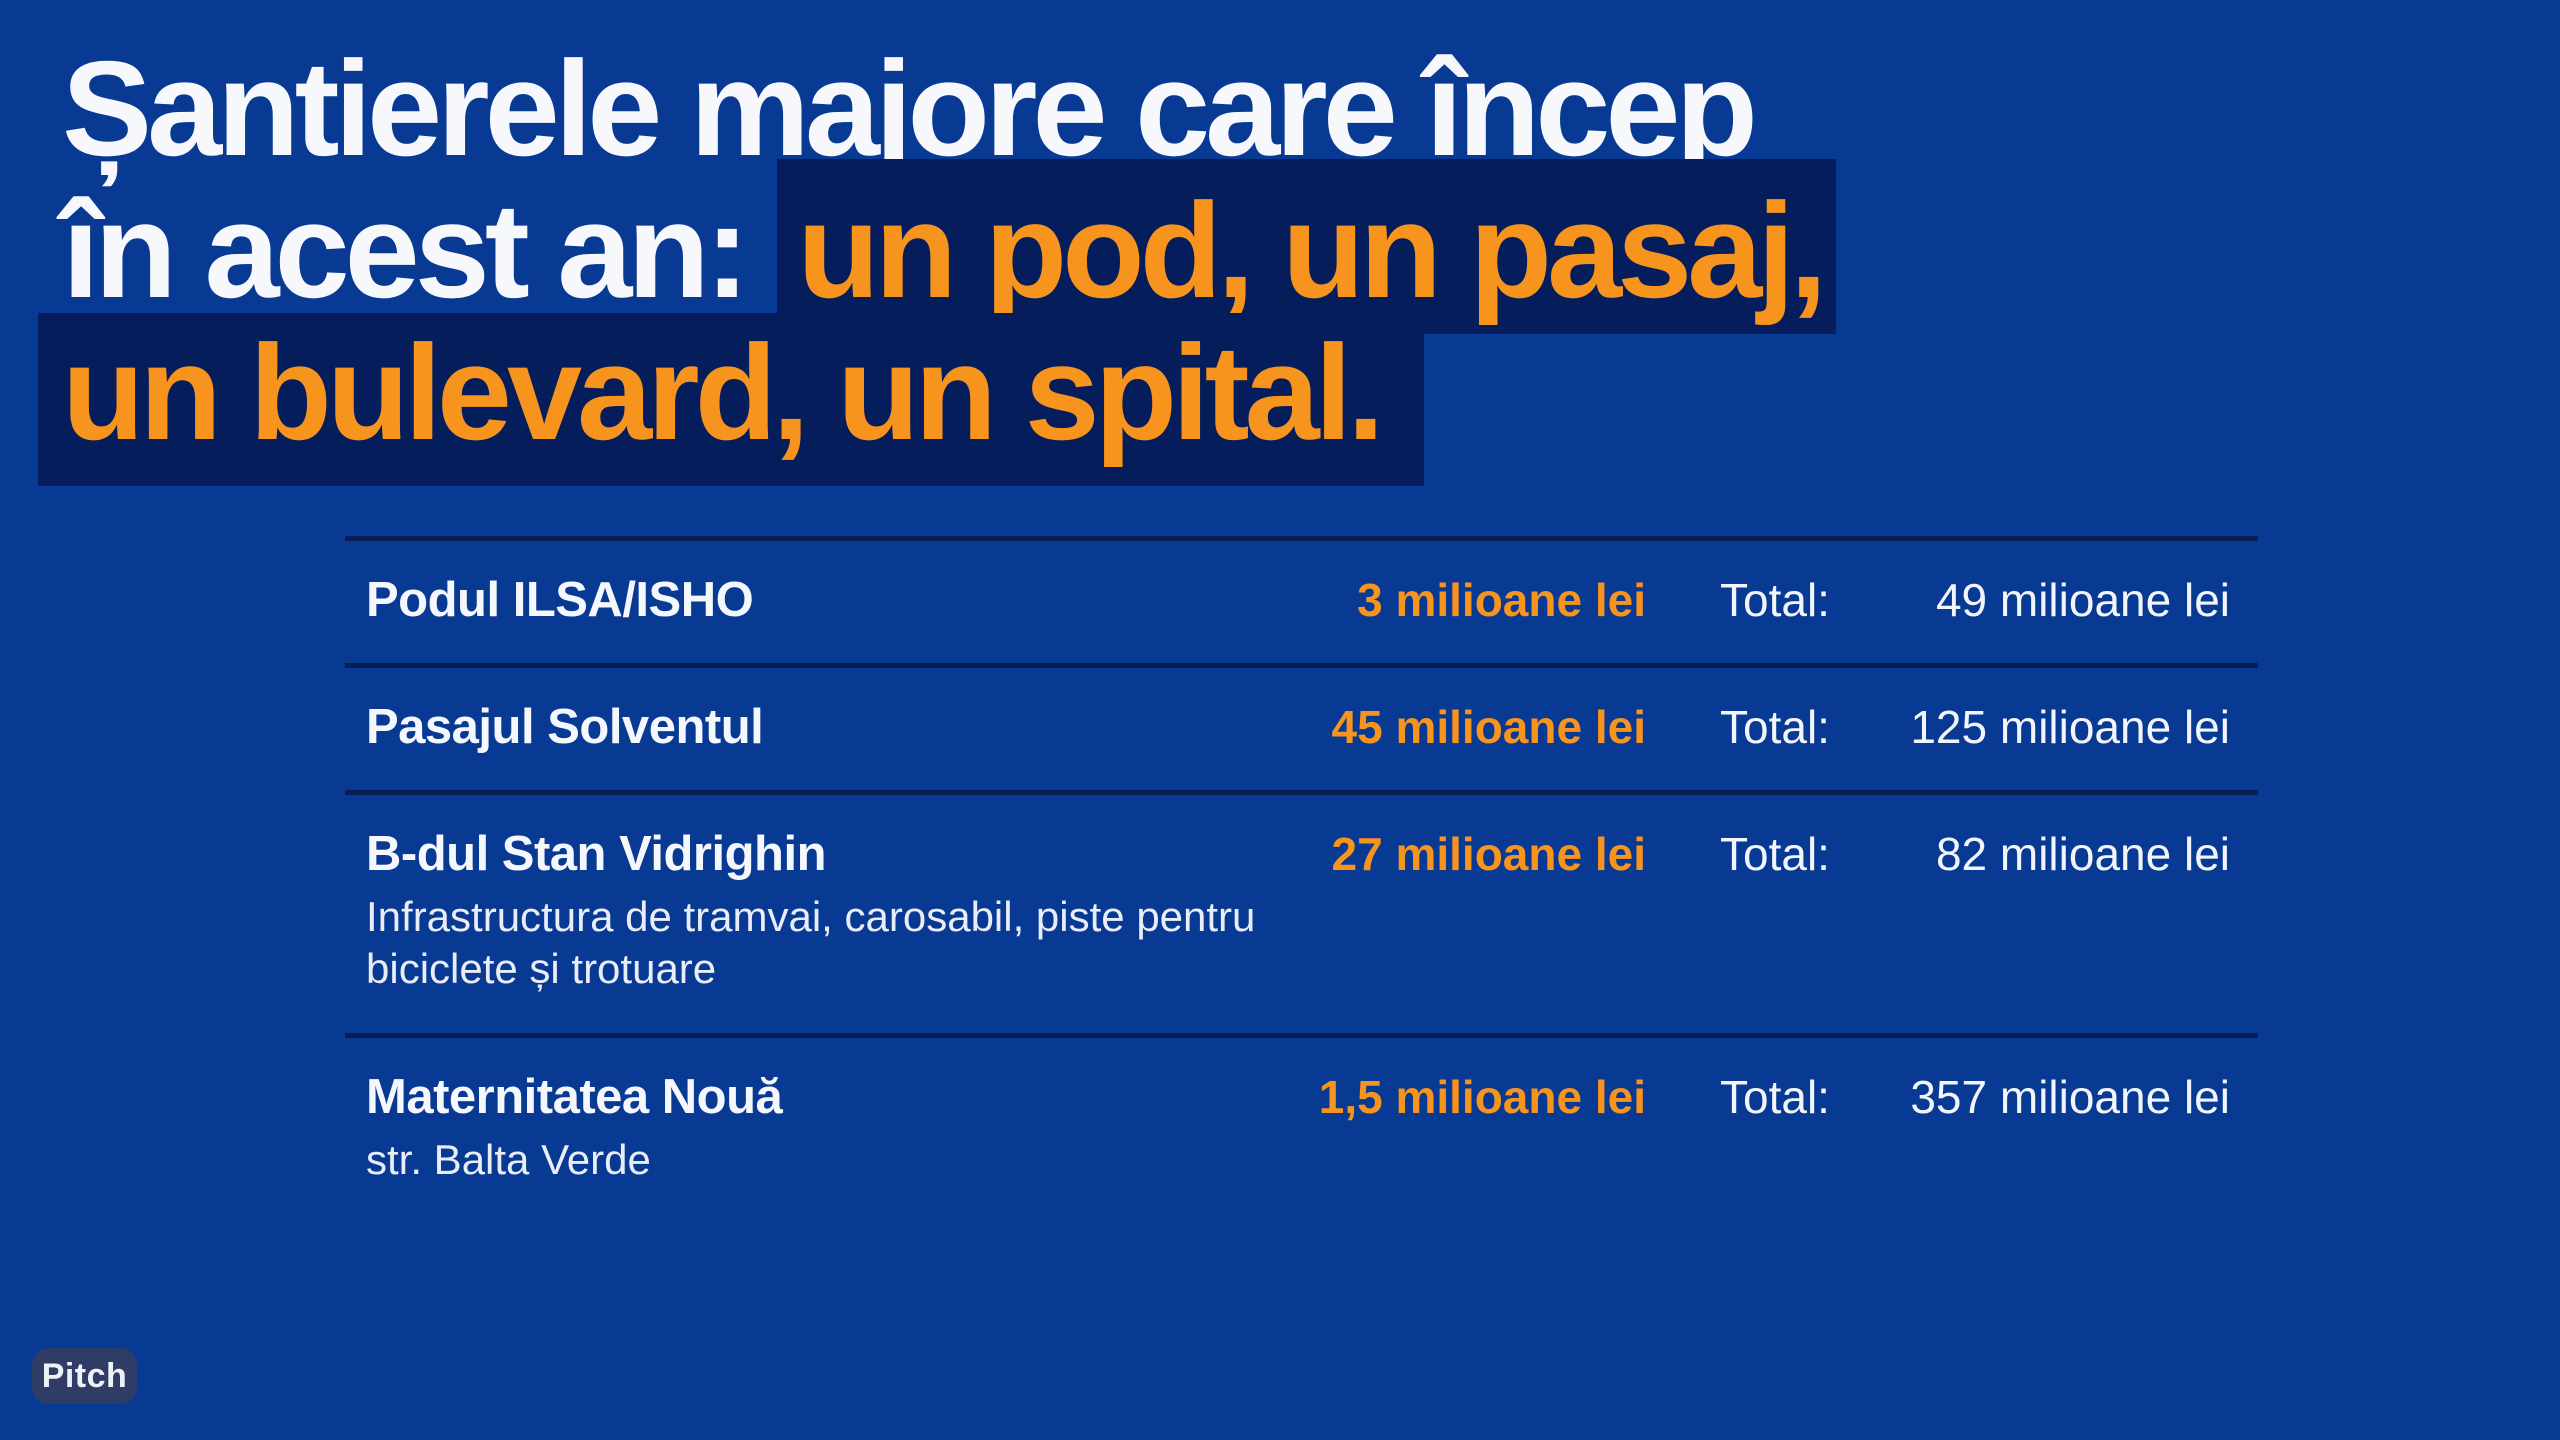 This screenshot has height=1440, width=2560. What do you see at coordinates (1488, 727) in the screenshot?
I see `project-cost: 45 milioane lei` at bounding box center [1488, 727].